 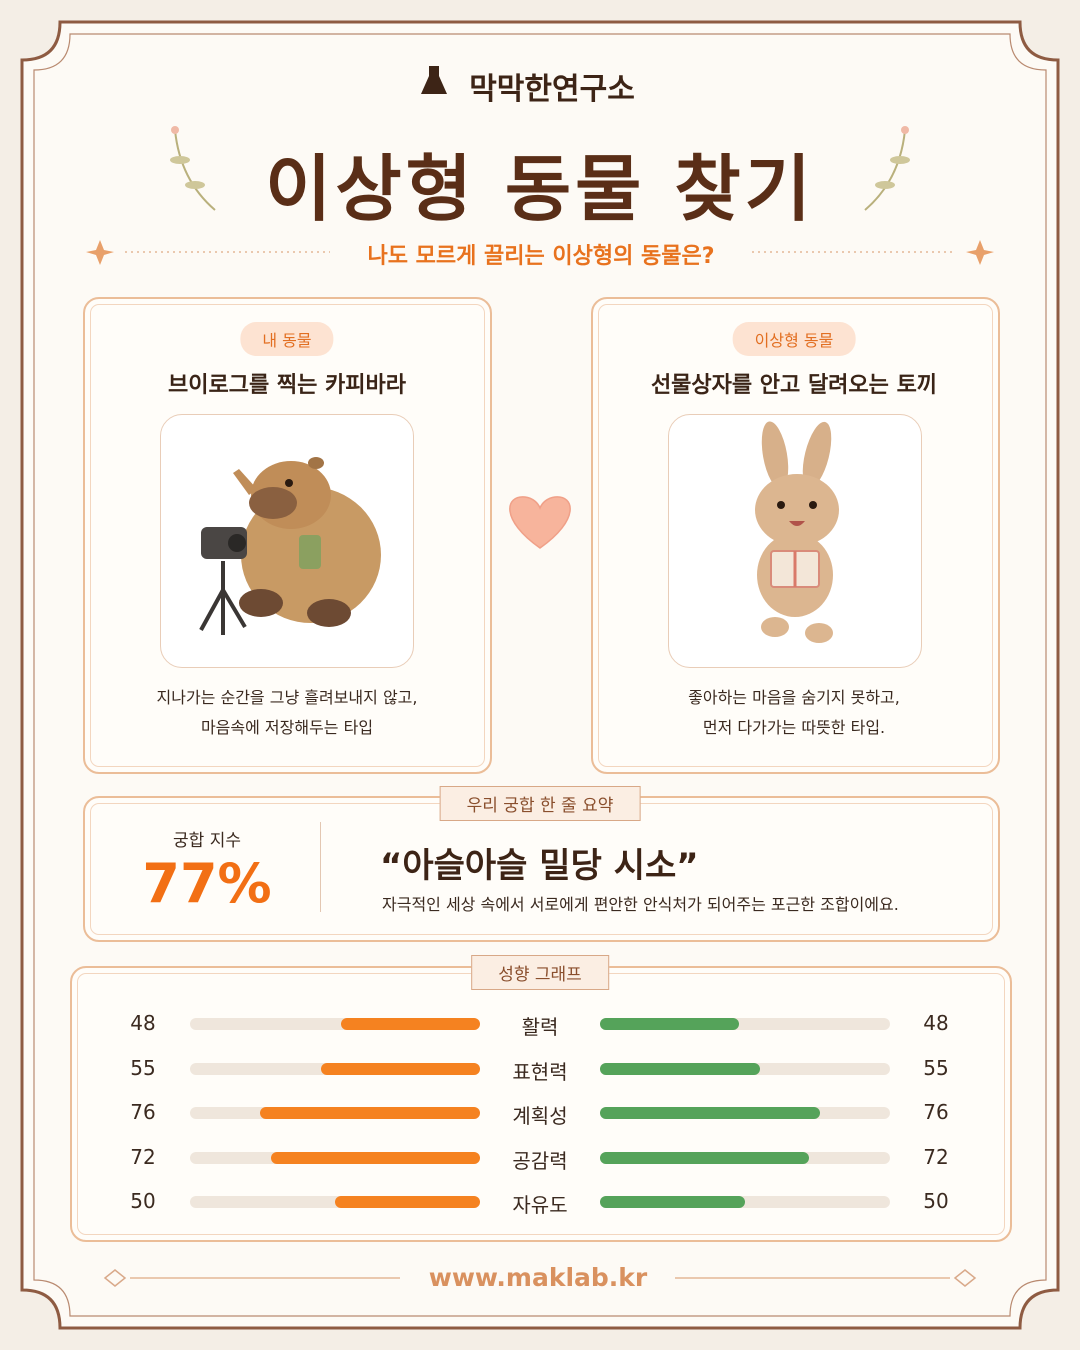 What do you see at coordinates (541, 256) in the screenshot?
I see `subtitle: 나도 모르게 끌리는 이상형의 동물은?` at bounding box center [541, 256].